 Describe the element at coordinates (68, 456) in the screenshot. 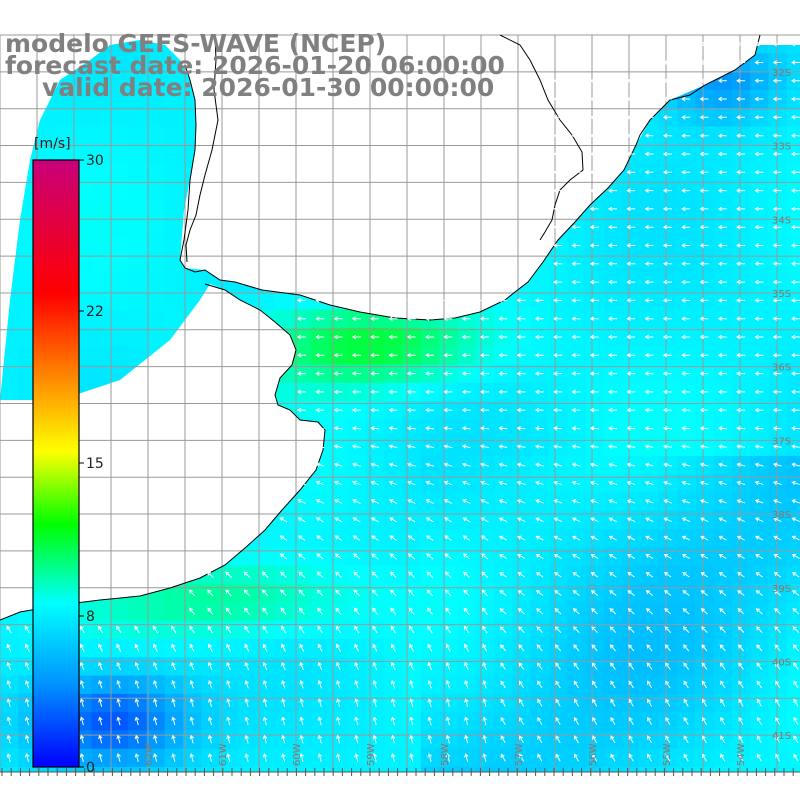

I see `colorbar: [m/s] 30 22 15 8 0` at that location.